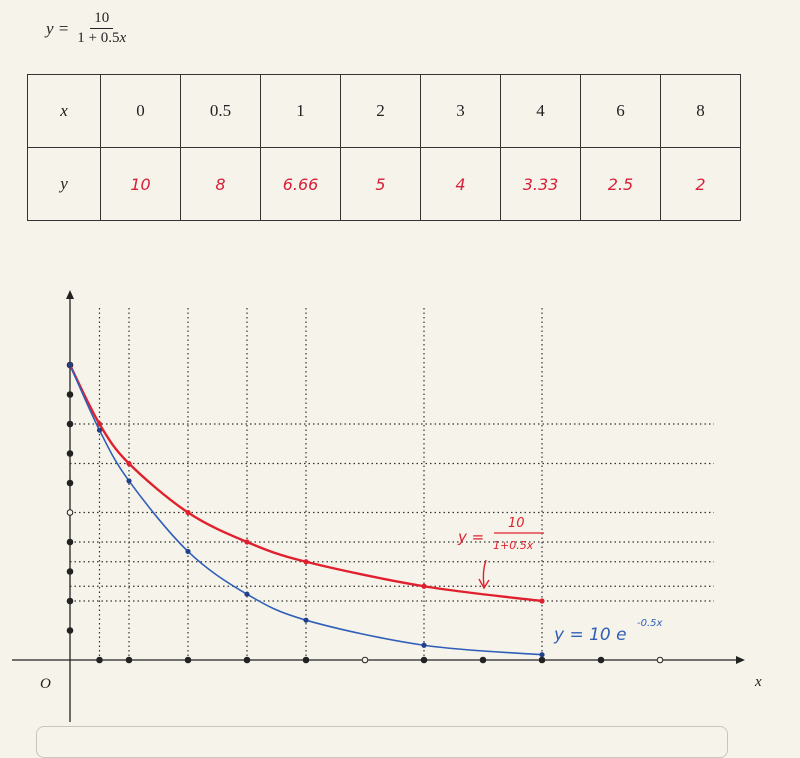  What do you see at coordinates (140, 111) in the screenshot?
I see `table-cell-x: 0` at bounding box center [140, 111].